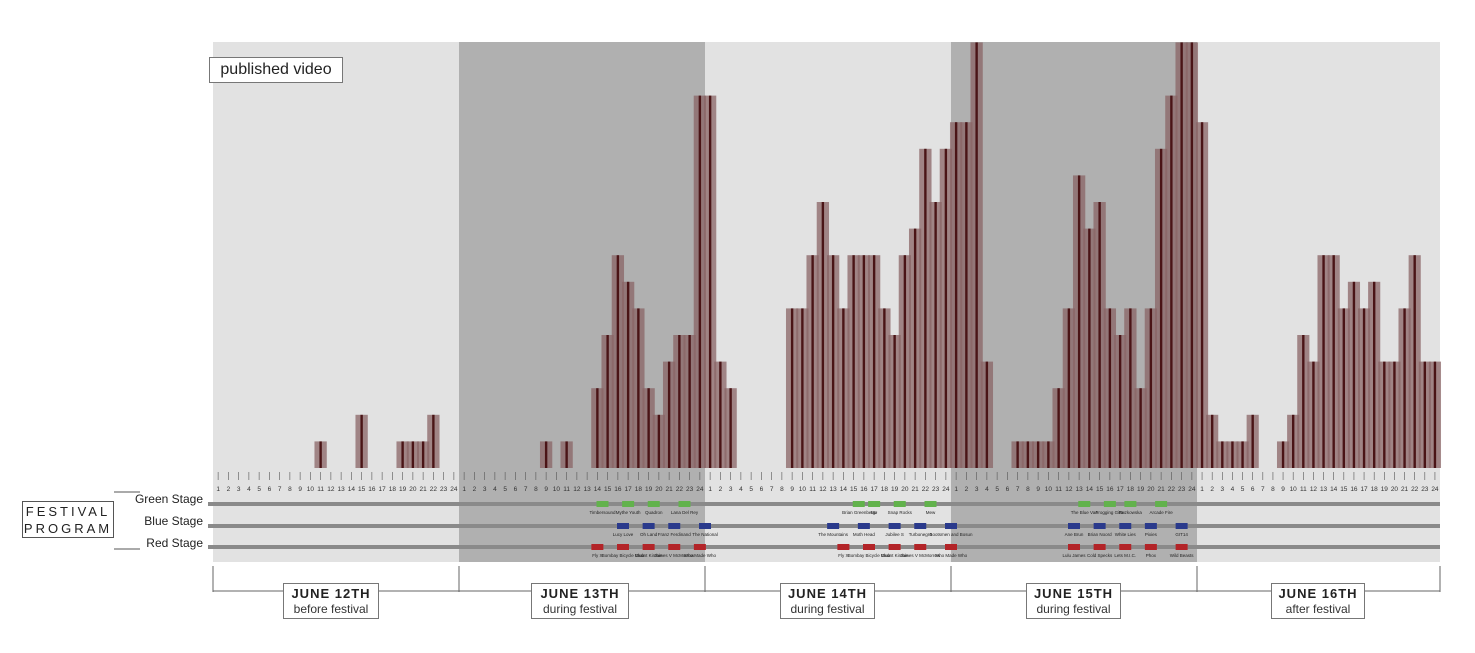  What do you see at coordinates (629, 489) in the screenshot?
I see `hour-tick-label: 17` at bounding box center [629, 489].